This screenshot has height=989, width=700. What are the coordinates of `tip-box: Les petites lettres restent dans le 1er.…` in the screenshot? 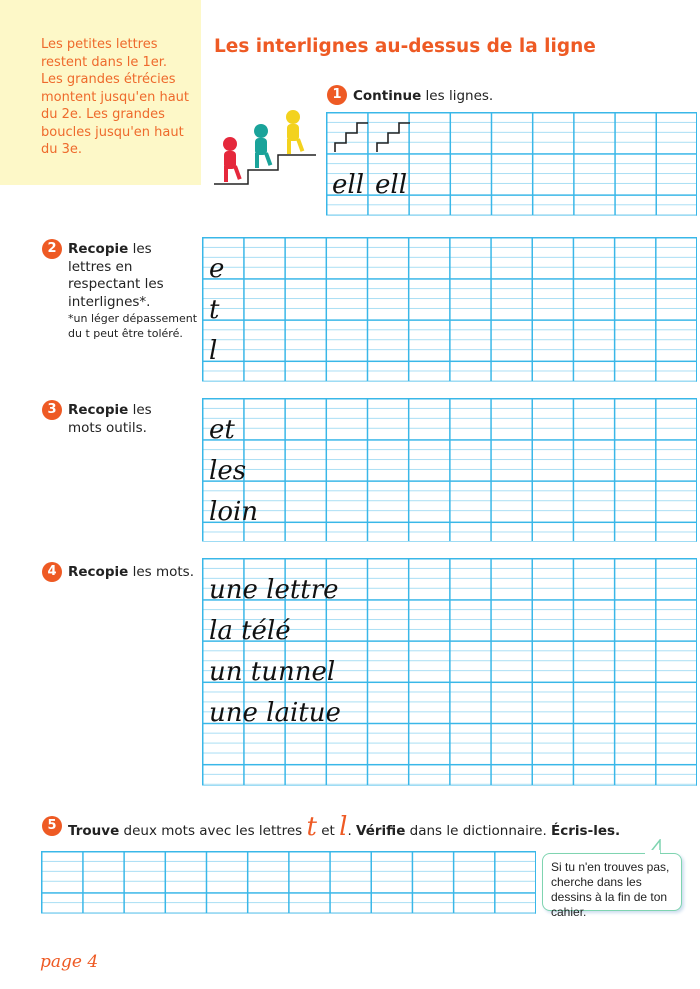 It's located at (100, 92).